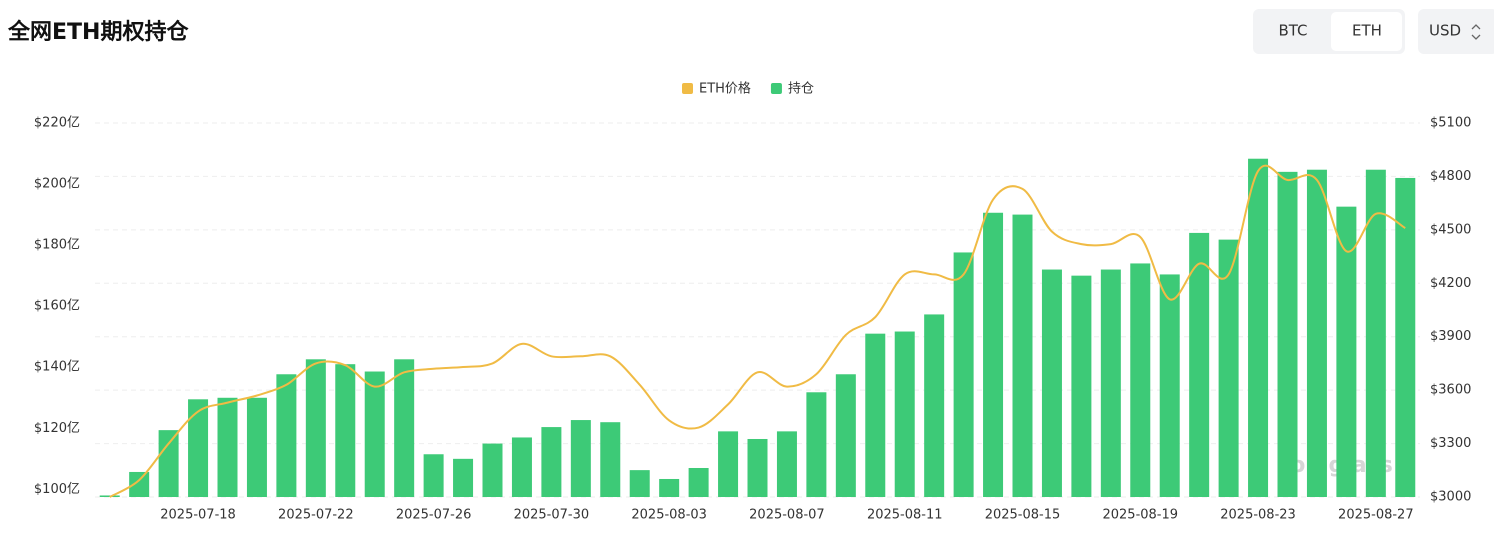 The height and width of the screenshot is (533, 1494). I want to click on y-tick-label: $220亿, so click(57, 123).